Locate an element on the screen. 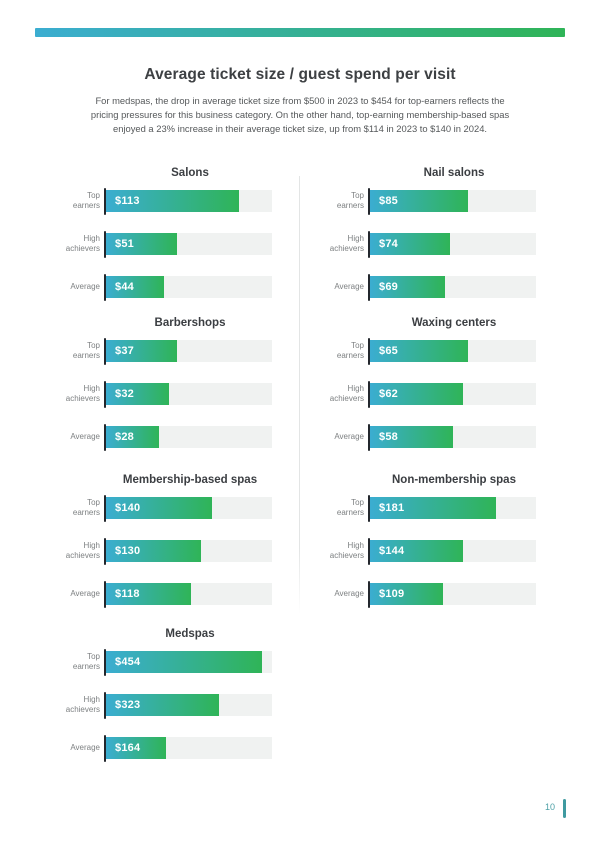 The height and width of the screenshot is (848, 600). chart-row: Average $28 is located at coordinates (165, 437).